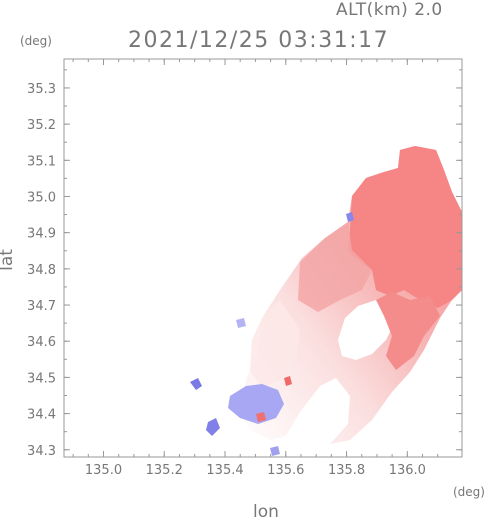  I want to click on y-tick-label: 34.5, so click(41, 378).